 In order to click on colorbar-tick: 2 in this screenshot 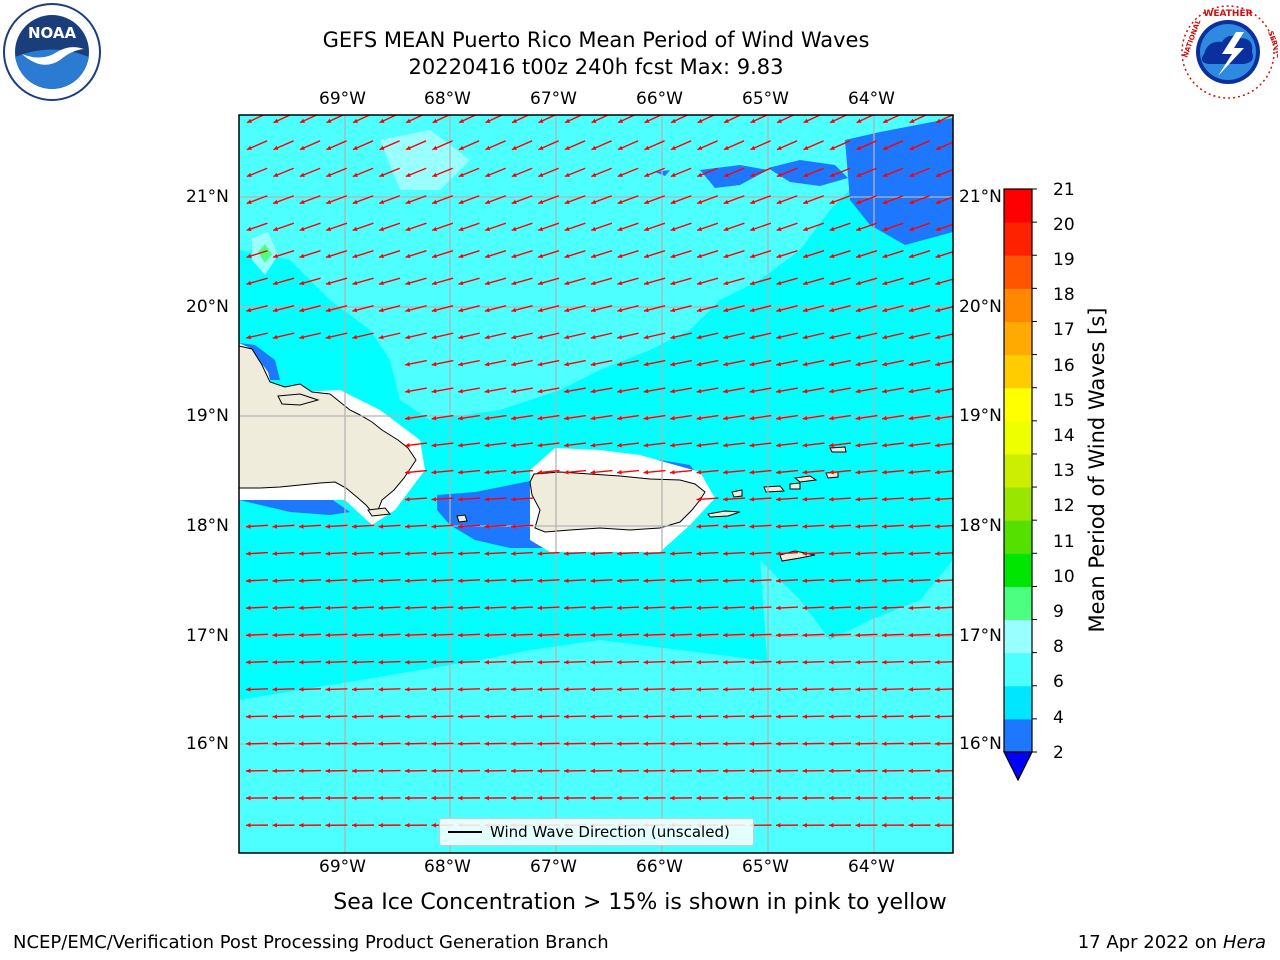, I will do `click(1058, 753)`.